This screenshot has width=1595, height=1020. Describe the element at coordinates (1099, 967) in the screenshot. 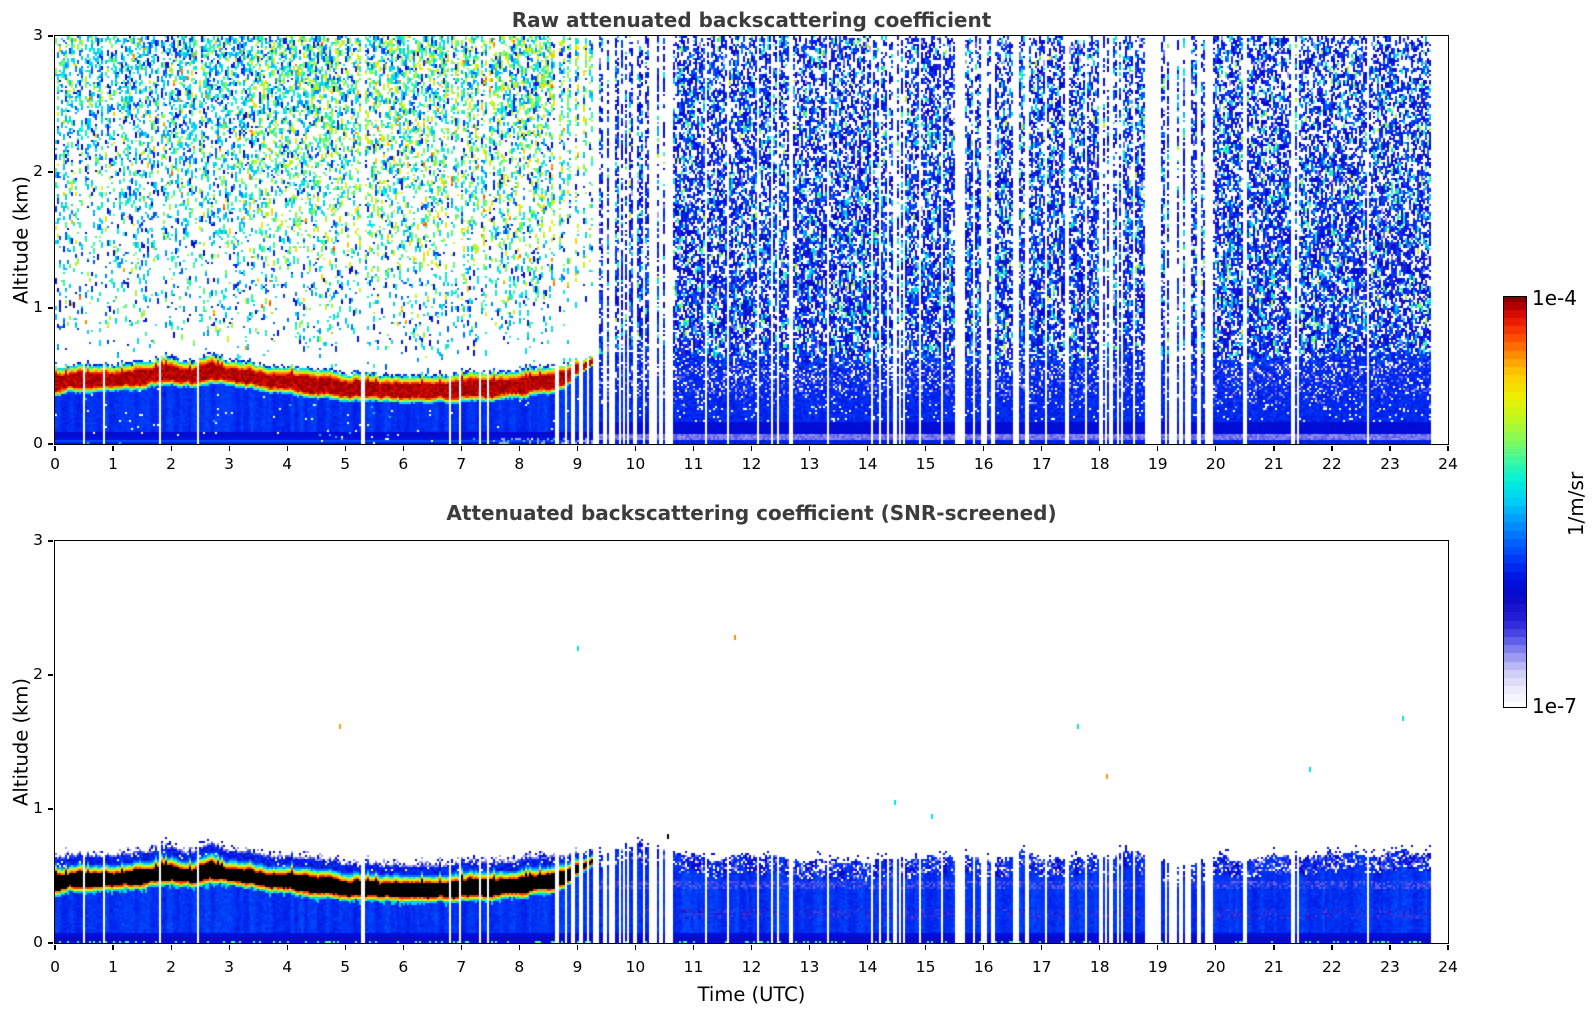

I see `x-tick-label: 18` at that location.